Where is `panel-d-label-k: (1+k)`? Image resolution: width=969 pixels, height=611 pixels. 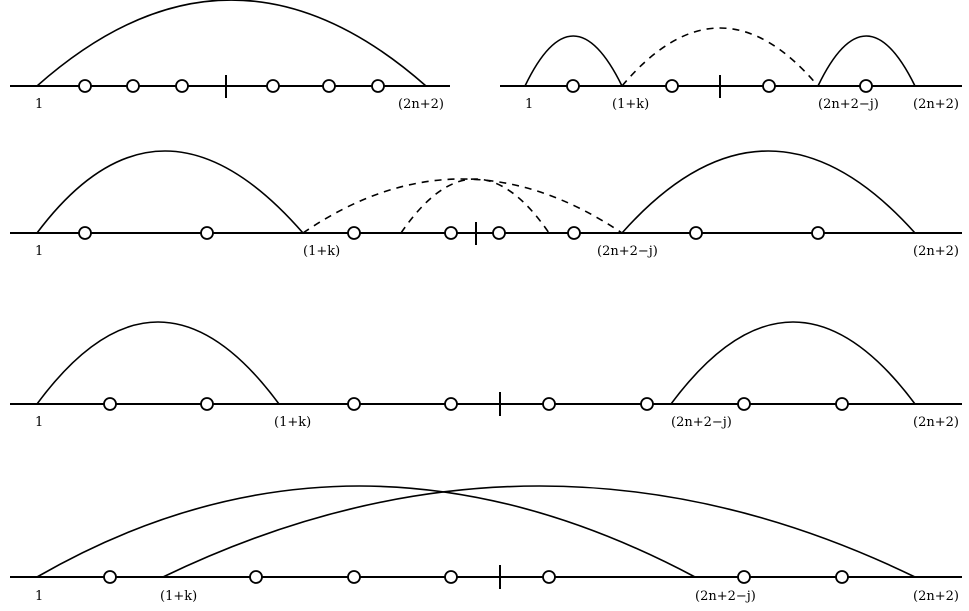 panel-d-label-k: (1+k) is located at coordinates (292, 422).